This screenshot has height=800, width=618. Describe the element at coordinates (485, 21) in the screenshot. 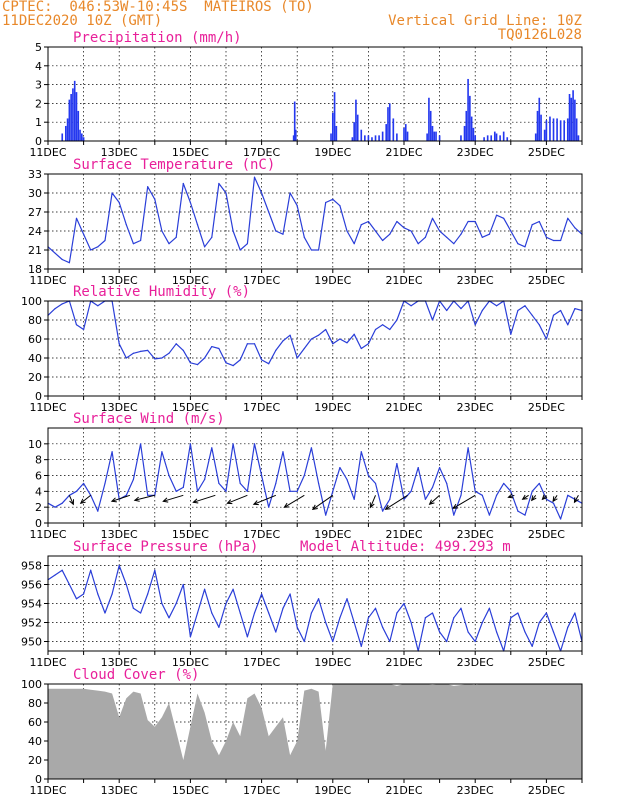

I see `grid-note: Vertical Grid Line: 10Z` at that location.